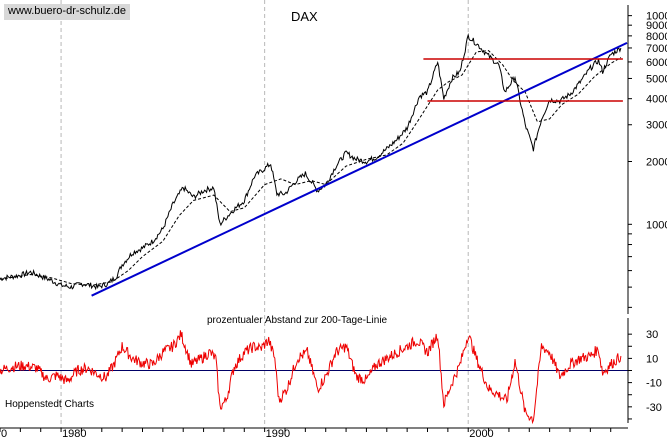 Image resolution: width=667 pixels, height=439 pixels. I want to click on x-tick-label: 1980, so click(74, 433).